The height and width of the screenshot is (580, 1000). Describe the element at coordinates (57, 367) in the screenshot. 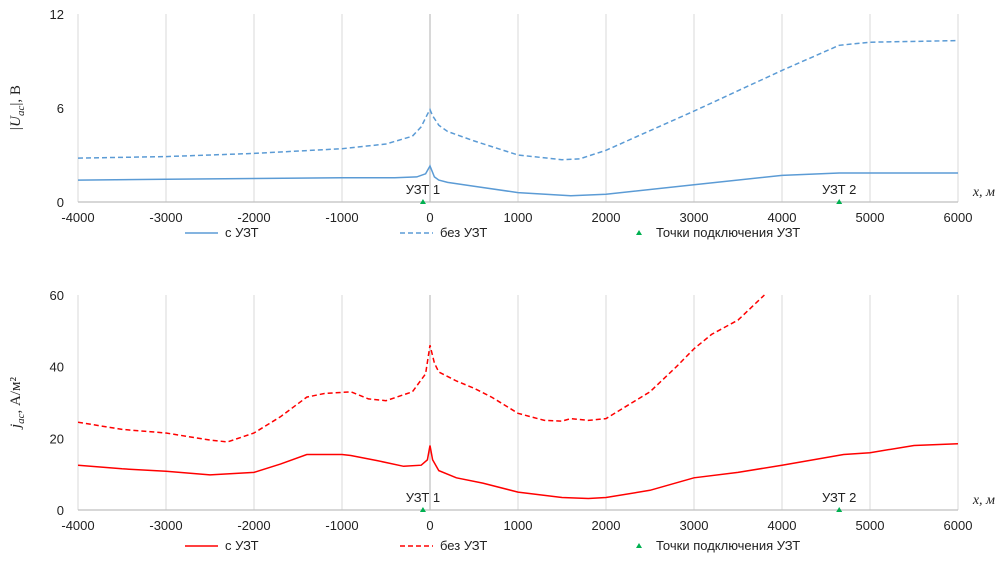

I see `y-tick-label: 40` at that location.